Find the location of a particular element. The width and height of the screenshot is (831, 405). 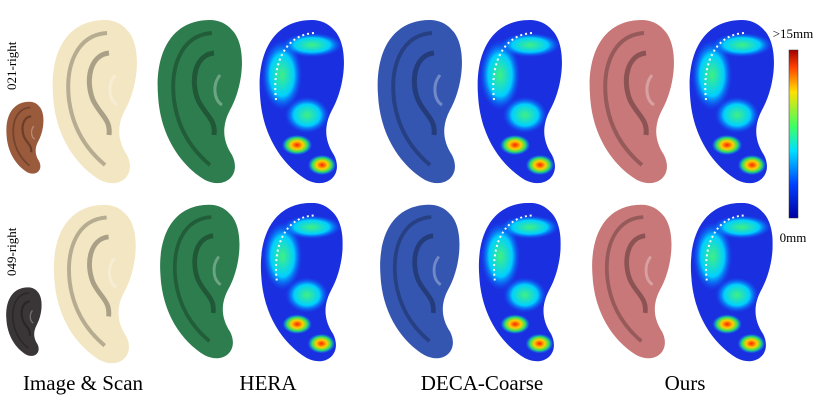

column-label: DECA-Coarse is located at coordinates (482, 383).